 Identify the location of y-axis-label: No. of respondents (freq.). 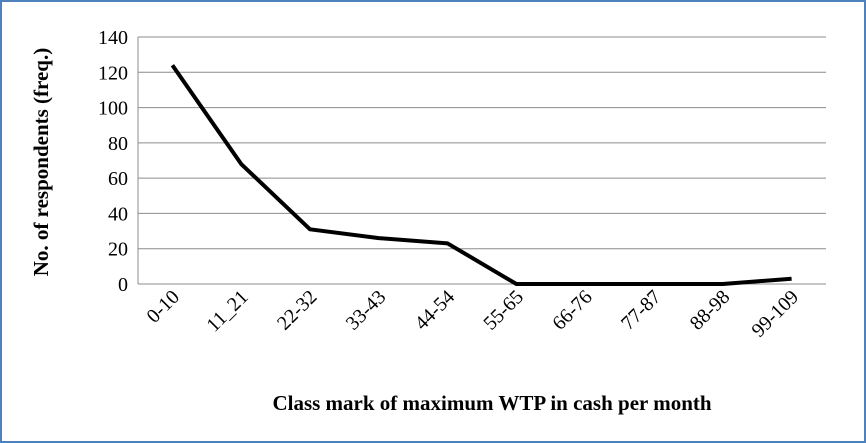
(41, 162).